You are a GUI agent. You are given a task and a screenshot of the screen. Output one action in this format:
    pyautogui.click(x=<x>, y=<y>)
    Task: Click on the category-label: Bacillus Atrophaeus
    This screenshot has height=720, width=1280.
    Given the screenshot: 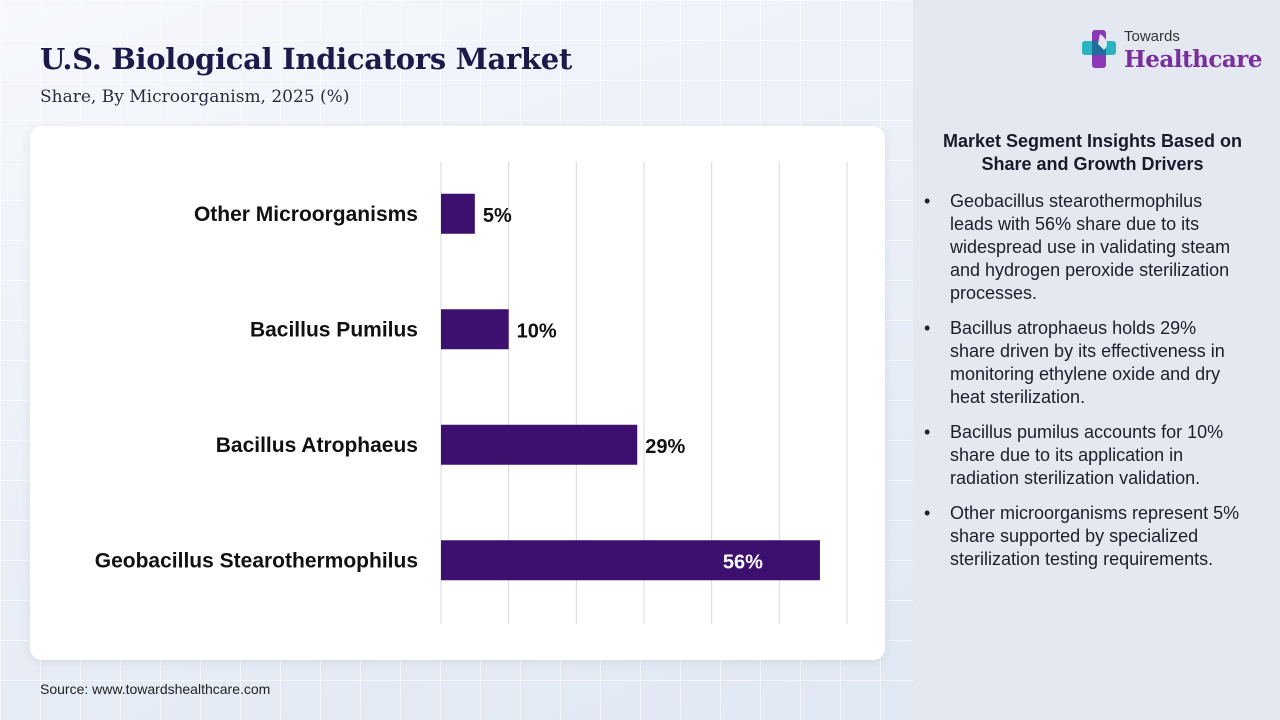 What is the action you would take?
    pyautogui.click(x=317, y=445)
    